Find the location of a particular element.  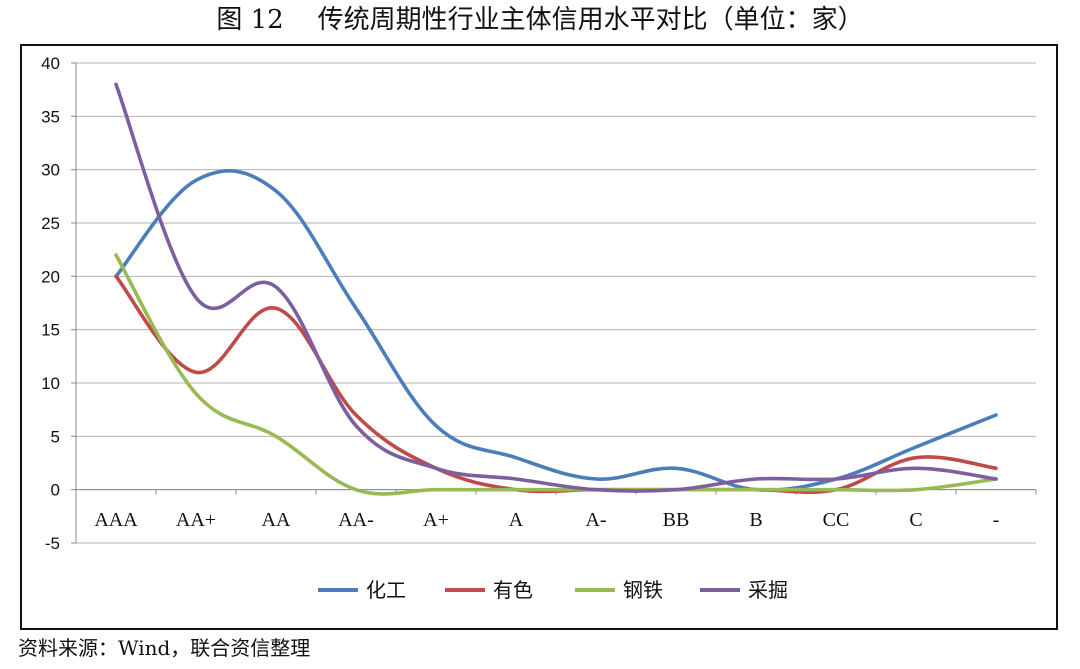

y-tick-label: 30 is located at coordinates (50, 170).